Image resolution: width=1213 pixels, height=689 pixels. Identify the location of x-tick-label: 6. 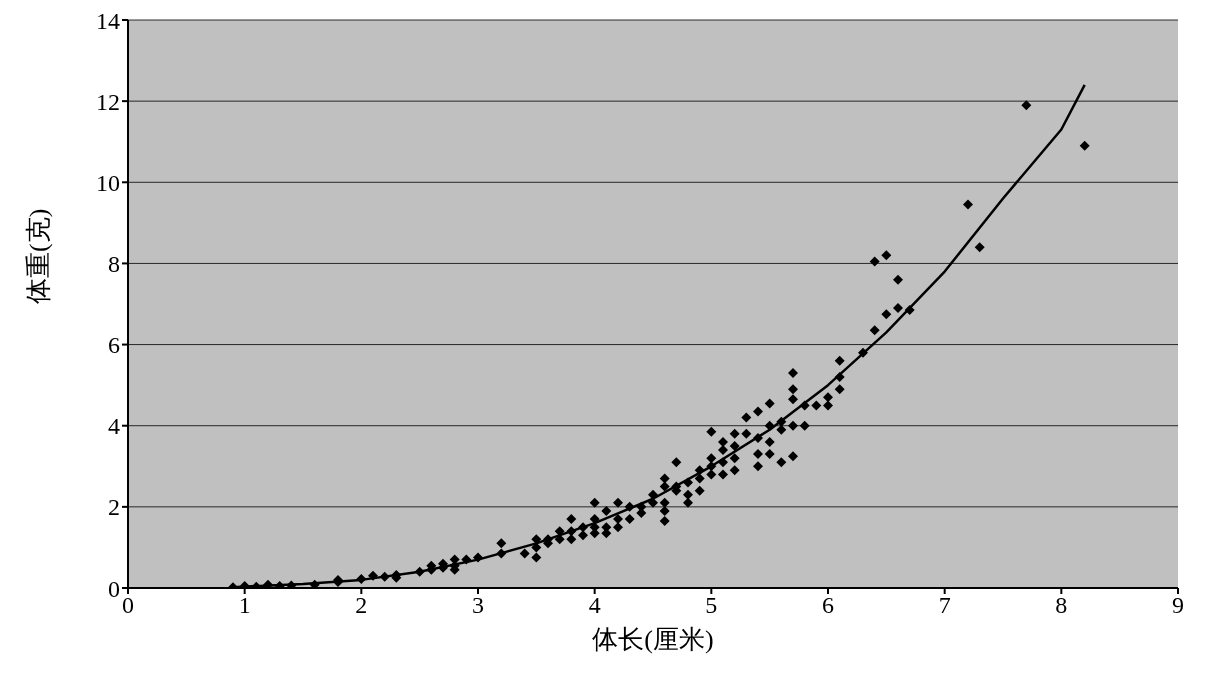
(828, 605).